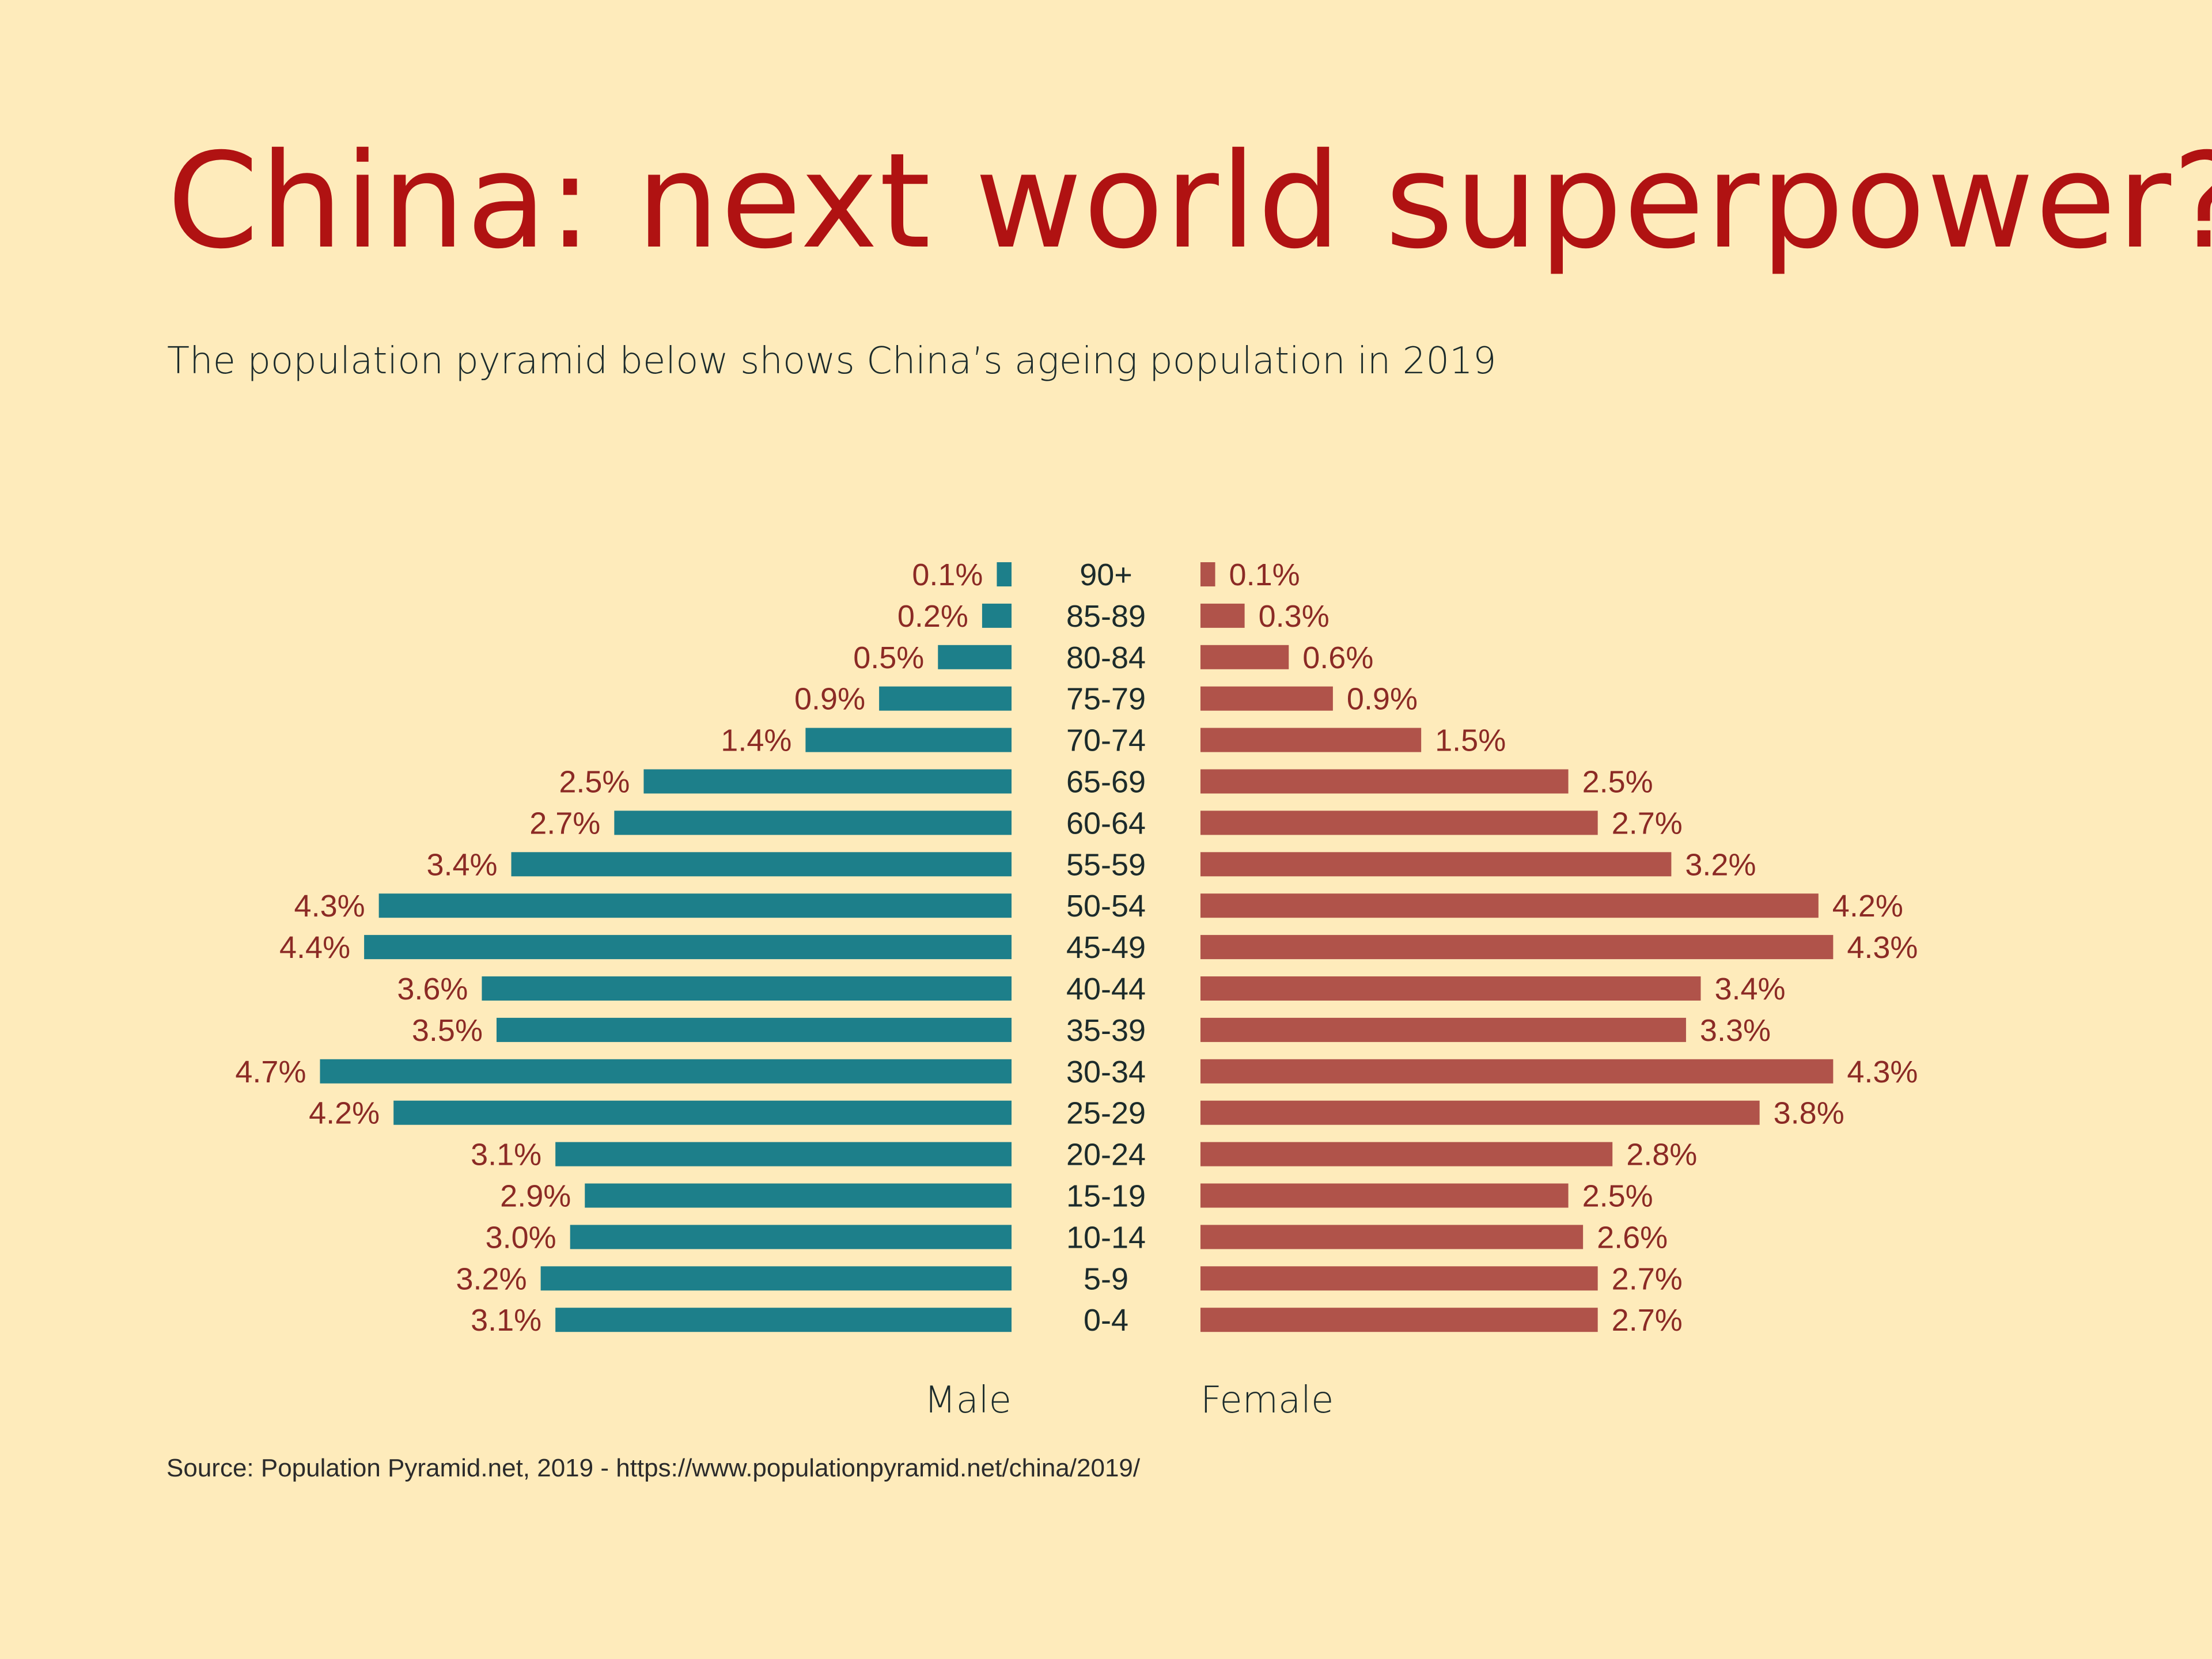  What do you see at coordinates (535, 1196) in the screenshot?
I see `label-male-15-19: 2.9%` at bounding box center [535, 1196].